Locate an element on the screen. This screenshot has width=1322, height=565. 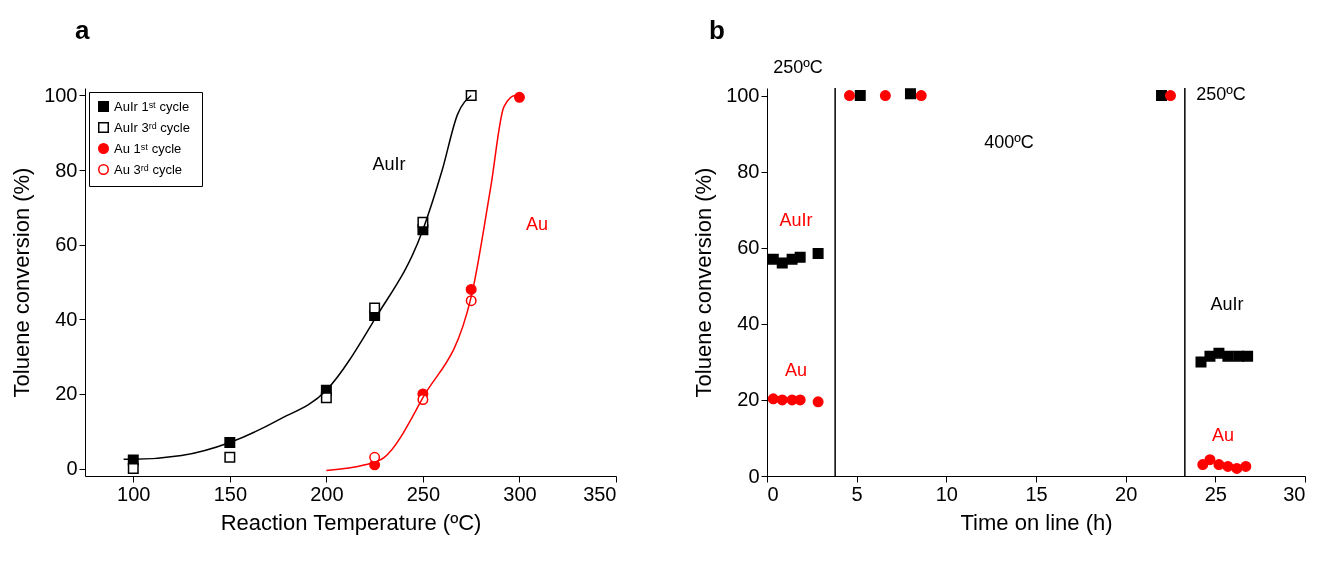
annotation: 250ºC is located at coordinates (1221, 94).